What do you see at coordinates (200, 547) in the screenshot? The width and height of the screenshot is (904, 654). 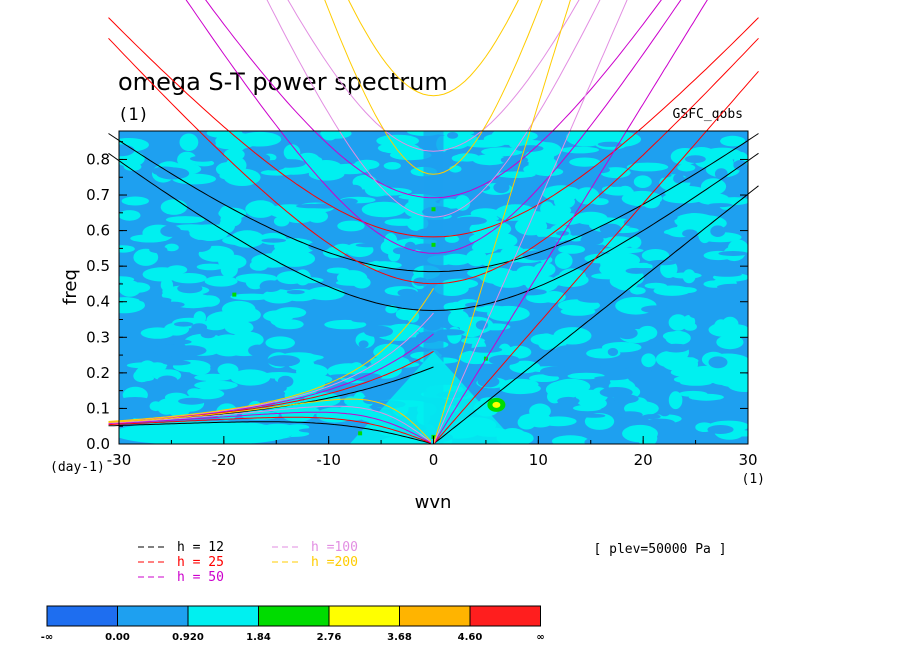 I see `legend-label: h = 12` at bounding box center [200, 547].